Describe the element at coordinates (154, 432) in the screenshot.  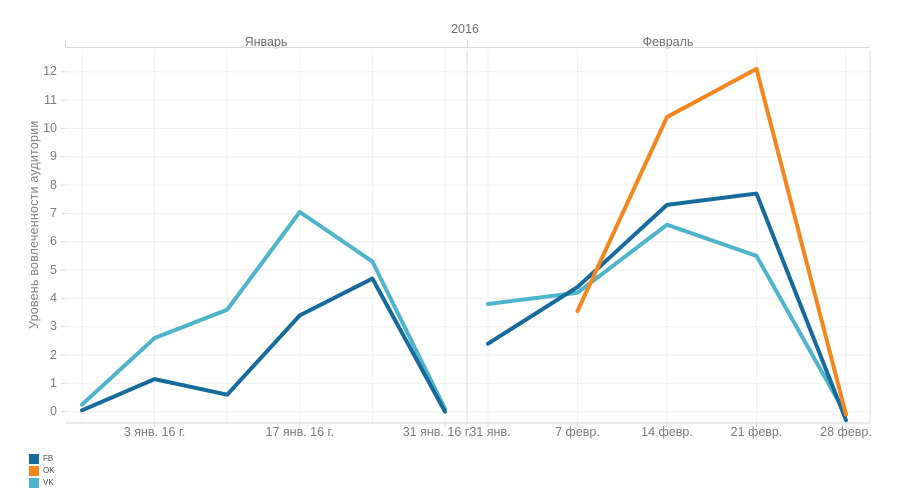
I see `x-tick-label: 3 янв. 16 г.` at that location.